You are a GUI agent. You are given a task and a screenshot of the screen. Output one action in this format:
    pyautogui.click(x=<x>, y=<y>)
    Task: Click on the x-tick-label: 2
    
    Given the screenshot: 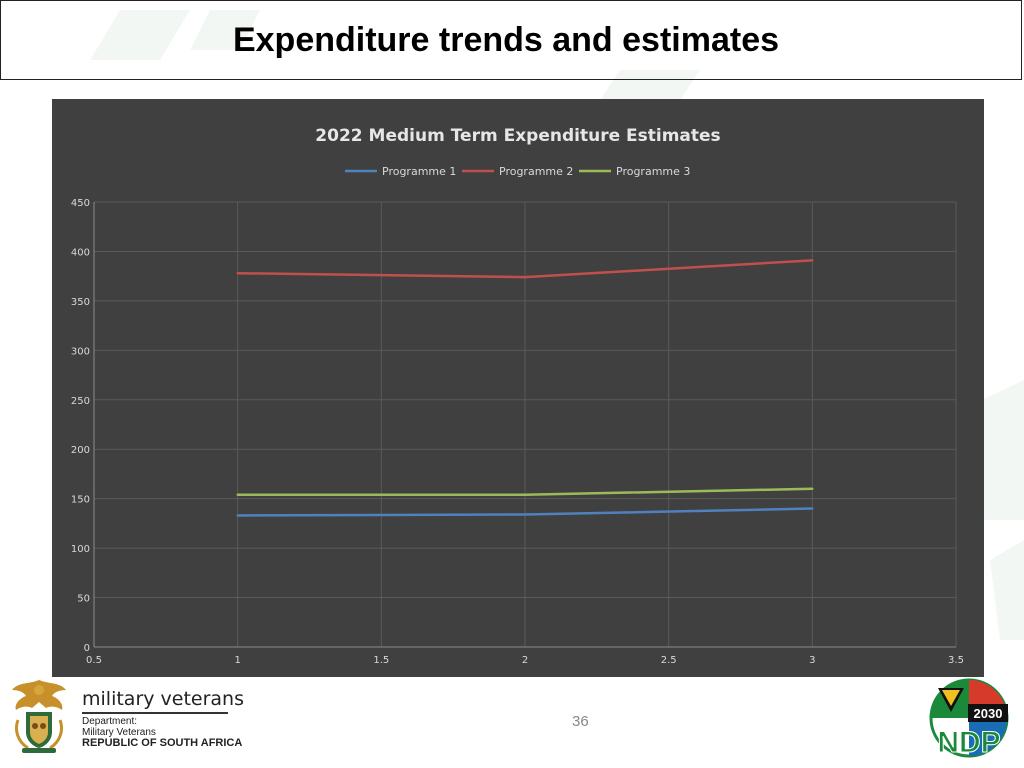 What is the action you would take?
    pyautogui.click(x=525, y=660)
    